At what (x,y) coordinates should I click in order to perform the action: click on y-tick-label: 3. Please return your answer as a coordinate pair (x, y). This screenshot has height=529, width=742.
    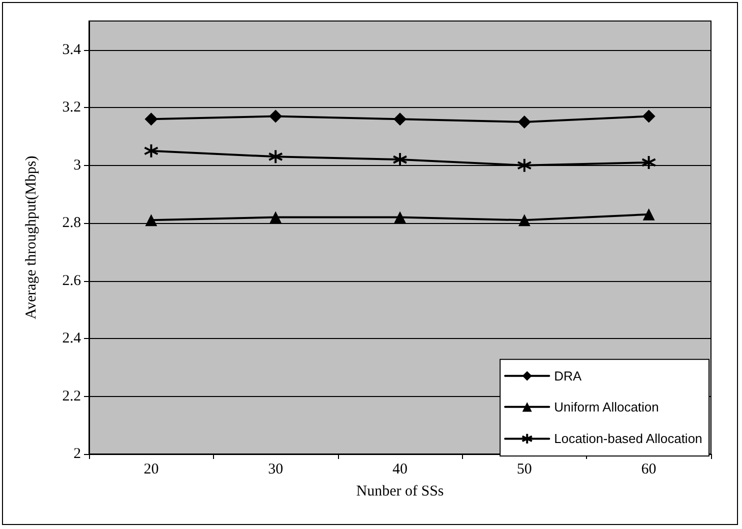
    Looking at the image, I should click on (77, 165).